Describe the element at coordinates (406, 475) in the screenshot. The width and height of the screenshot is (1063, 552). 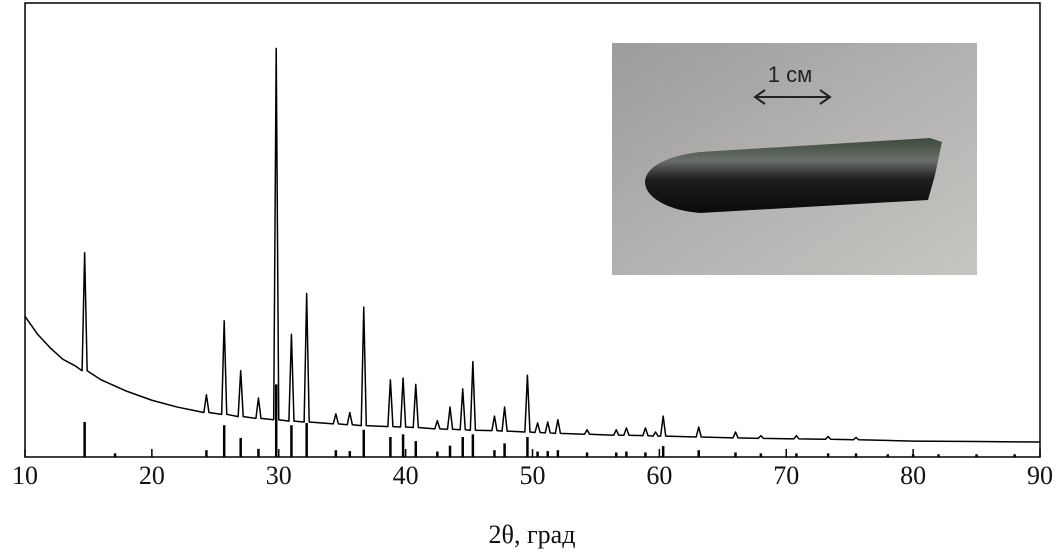
I see `x-tick-label: 40` at that location.